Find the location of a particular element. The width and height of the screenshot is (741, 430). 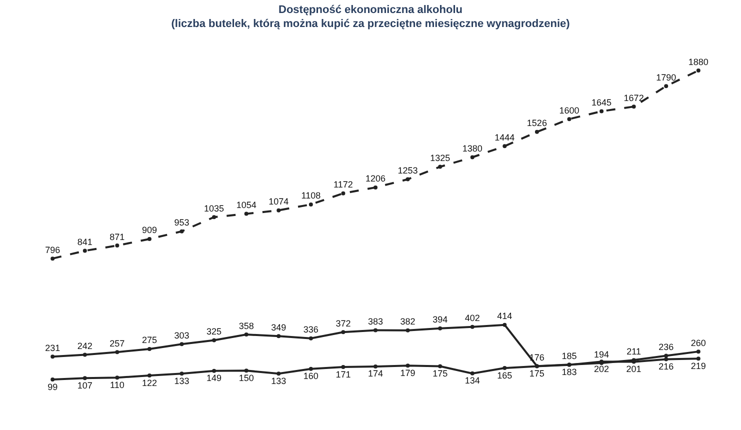

data-label: 871 is located at coordinates (117, 237).